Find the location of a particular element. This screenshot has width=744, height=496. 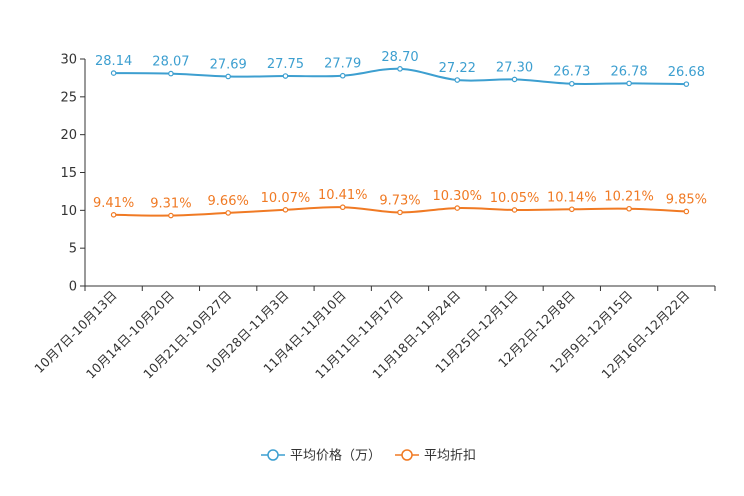

data-label: 10.05% is located at coordinates (515, 198).